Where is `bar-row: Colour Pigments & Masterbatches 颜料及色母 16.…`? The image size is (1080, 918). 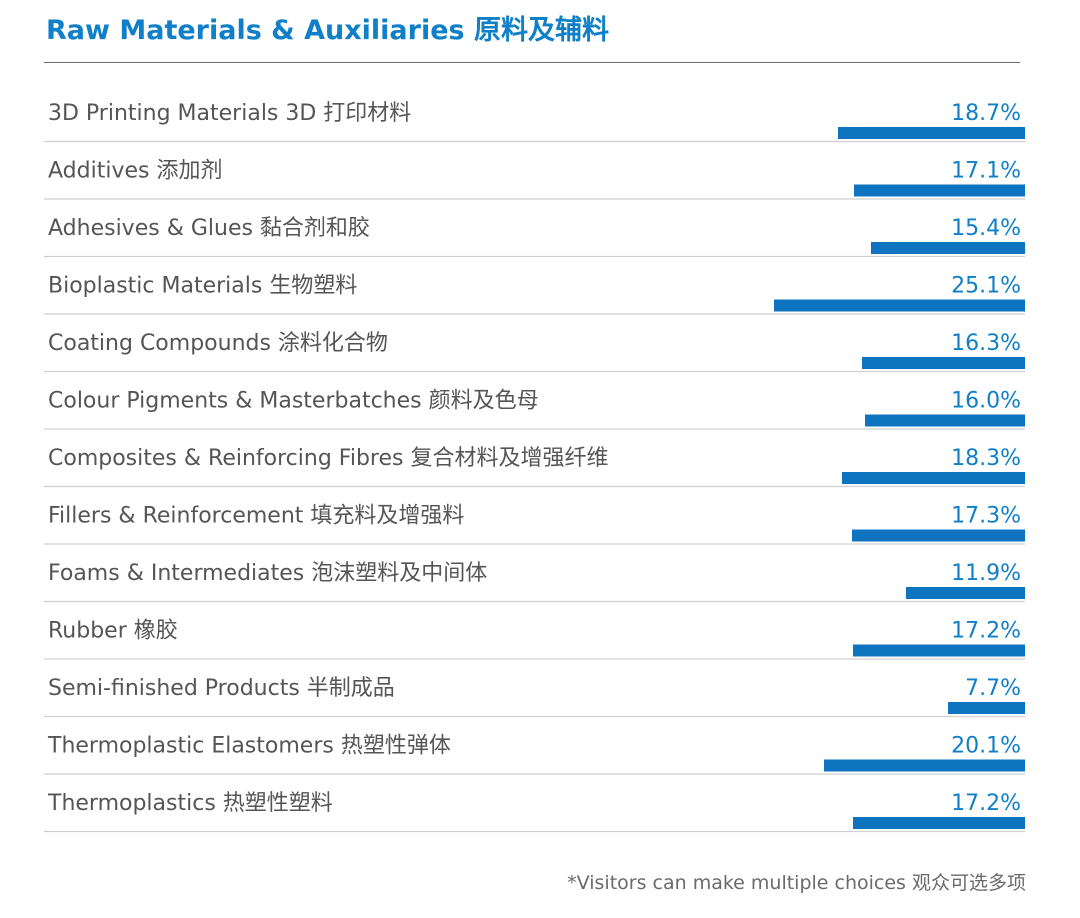
bar-row: Colour Pigments & Masterbatches 颜料及色母 16.… is located at coordinates (534, 409).